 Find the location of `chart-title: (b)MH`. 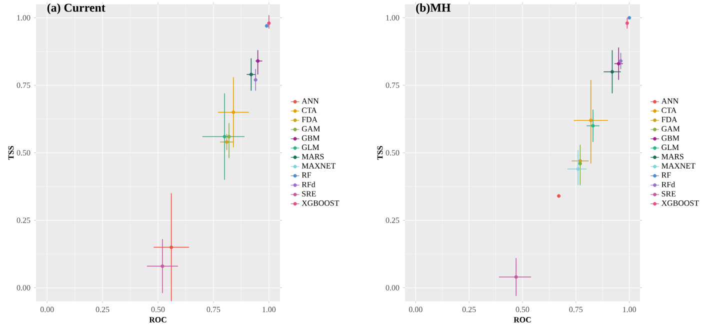

chart-title: (b)MH is located at coordinates (433, 8).